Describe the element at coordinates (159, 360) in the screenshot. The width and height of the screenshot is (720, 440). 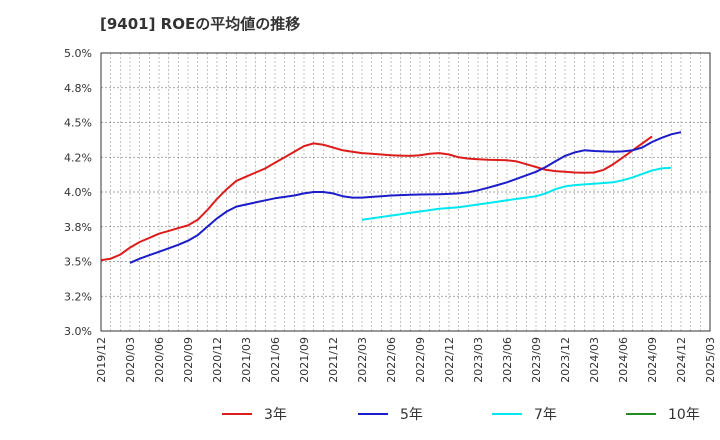
I see `x-tick-label: 2020/06` at that location.